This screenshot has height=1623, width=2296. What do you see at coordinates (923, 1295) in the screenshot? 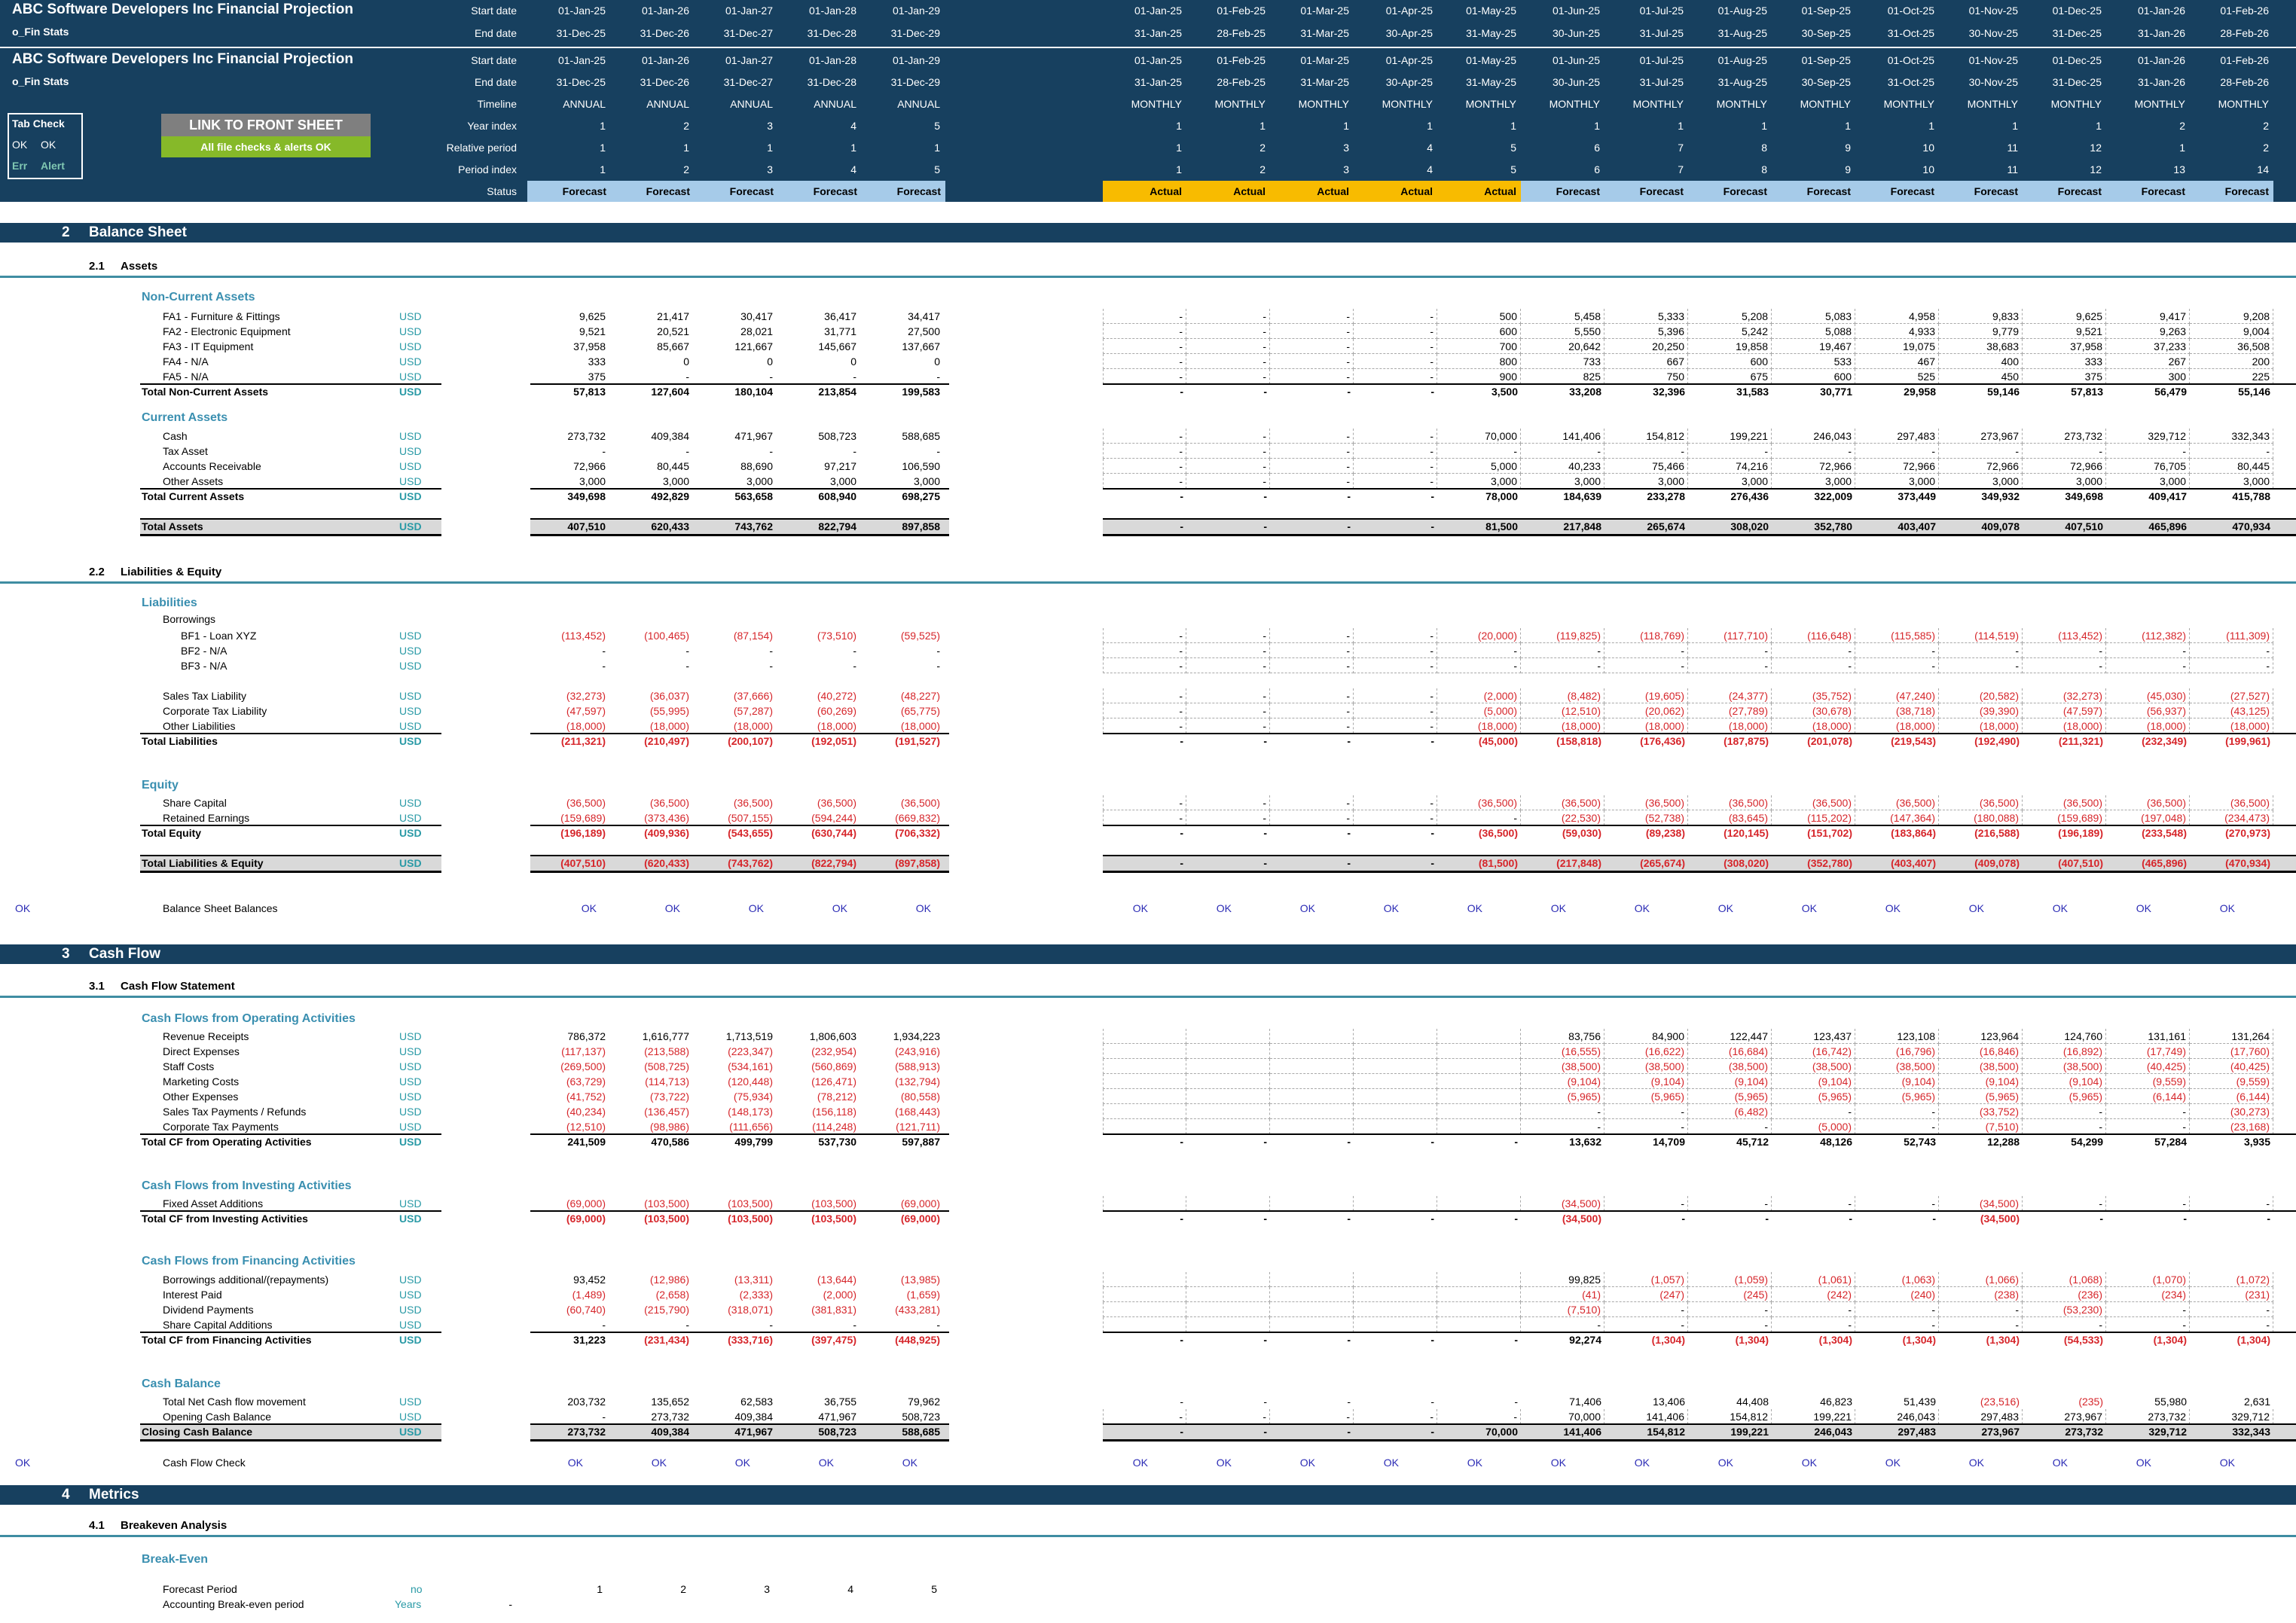
I see `annual-value-cell: (1,659)` at bounding box center [923, 1295].